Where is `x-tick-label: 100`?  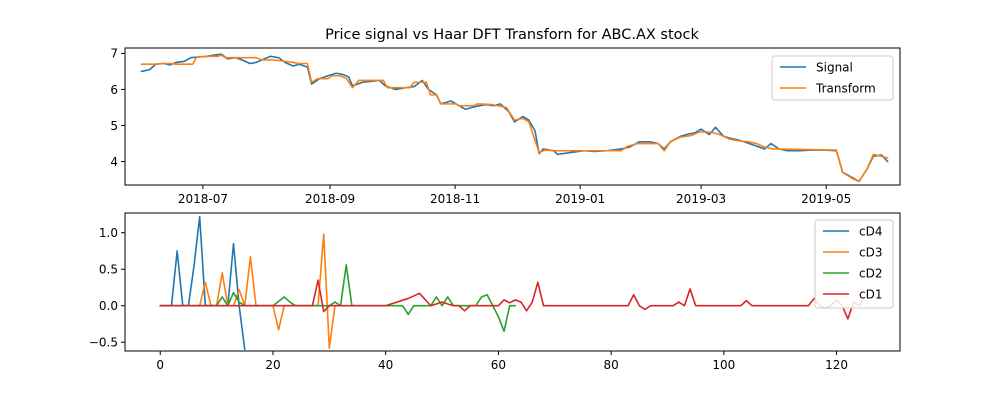 x-tick-label: 100 is located at coordinates (723, 365).